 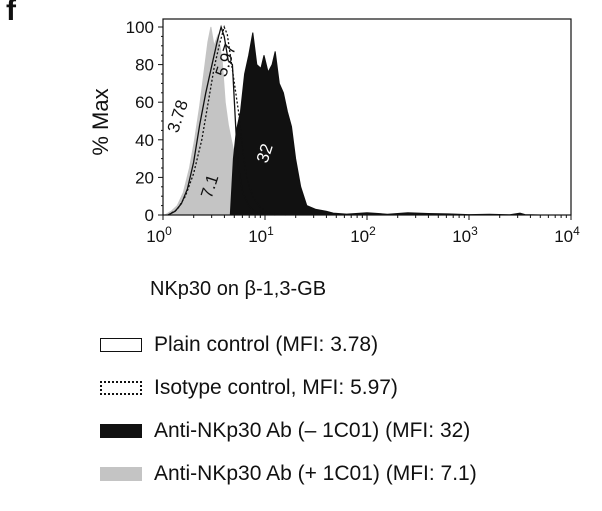 I want to click on x-tick-label: 10³, so click(x=465, y=235).